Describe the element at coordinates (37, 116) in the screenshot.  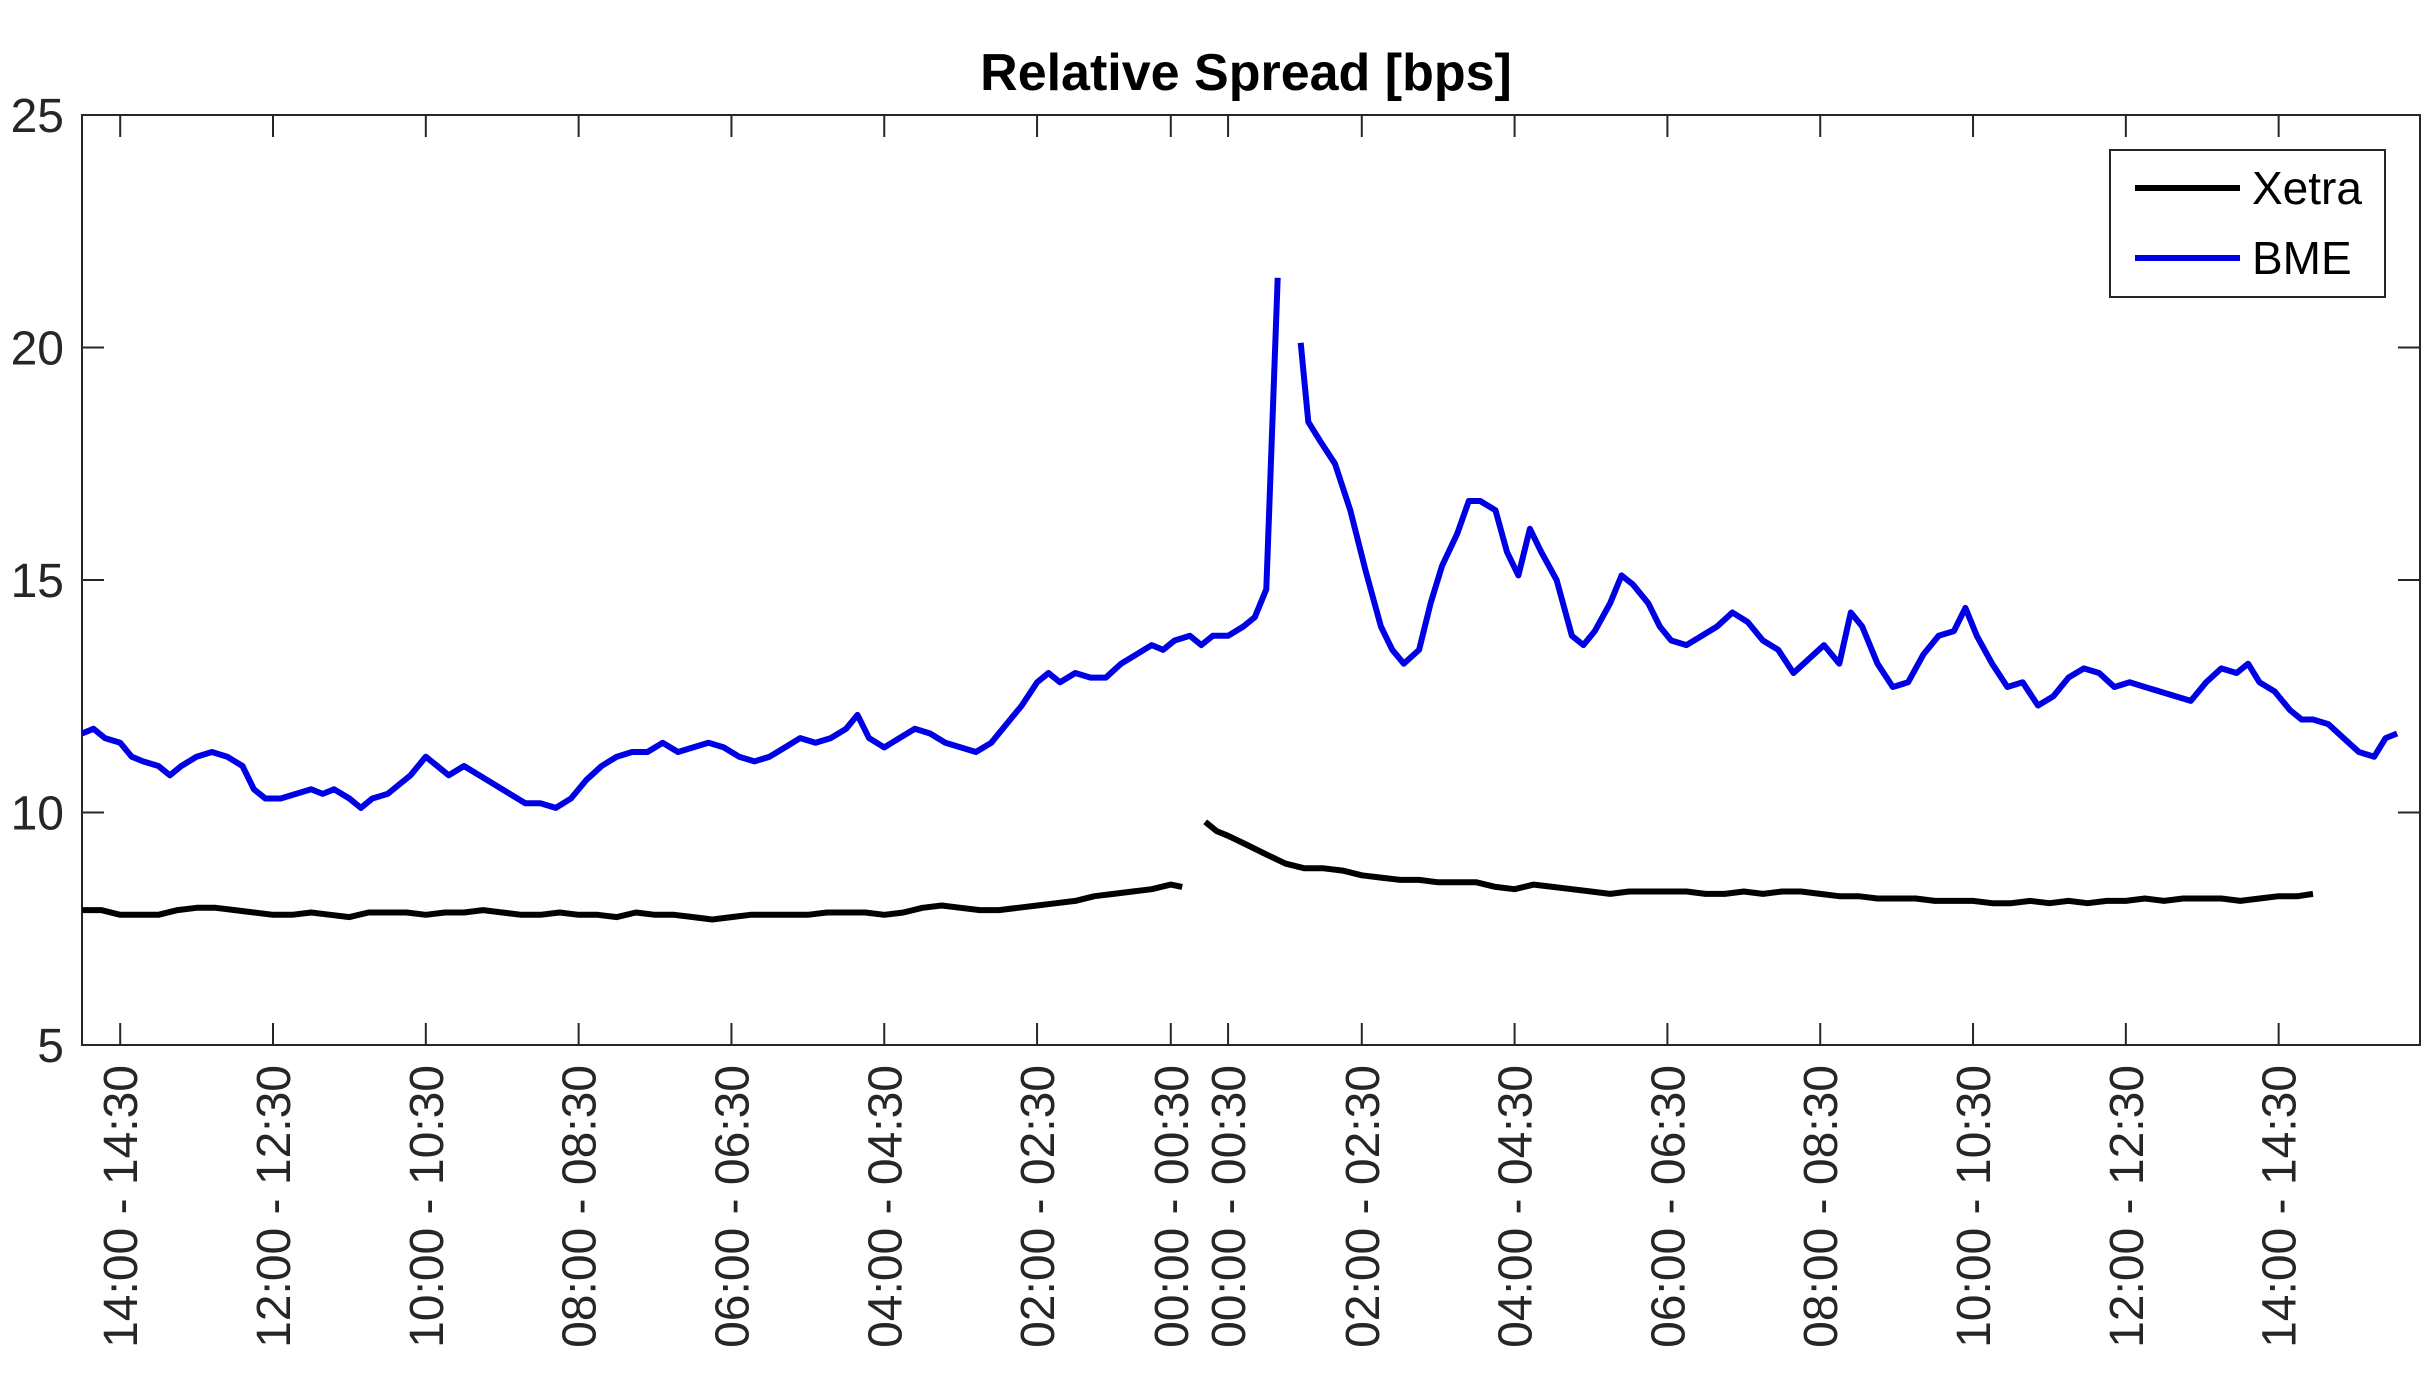
I see `y-tick-label: 25` at that location.